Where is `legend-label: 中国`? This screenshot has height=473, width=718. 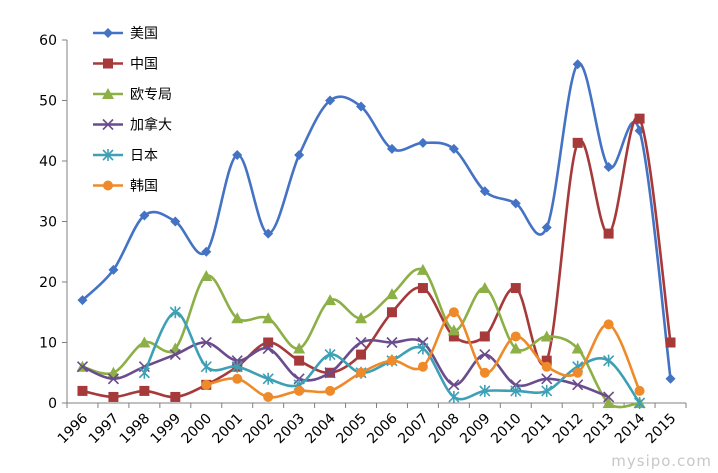 legend-label: 中国 is located at coordinates (144, 65).